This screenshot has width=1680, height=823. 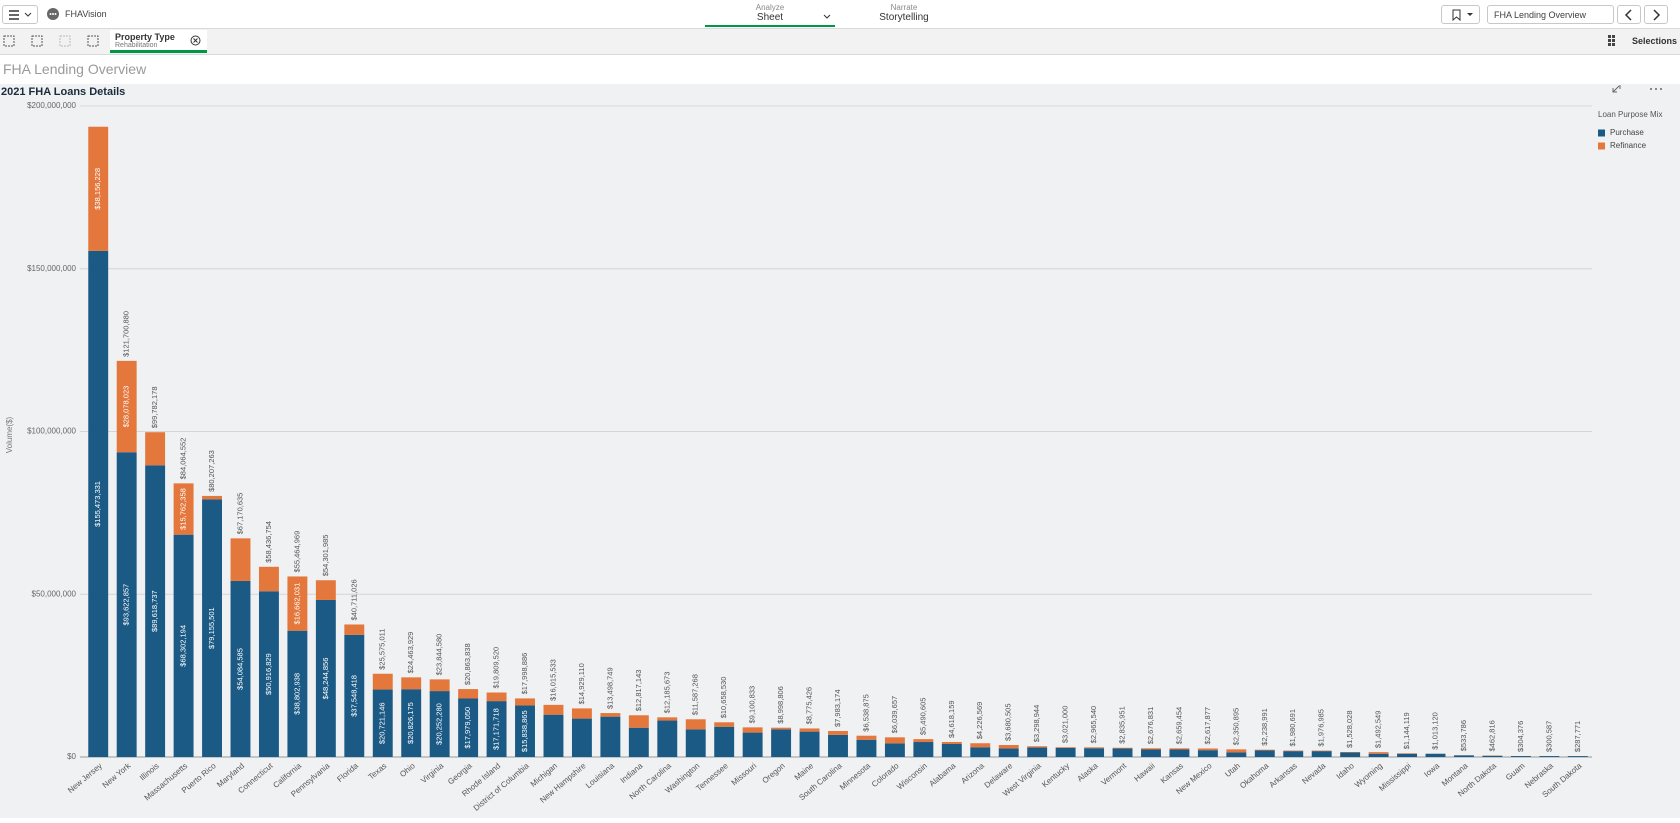 I want to click on bar-value-label: $28,078,023, so click(x=126, y=407).